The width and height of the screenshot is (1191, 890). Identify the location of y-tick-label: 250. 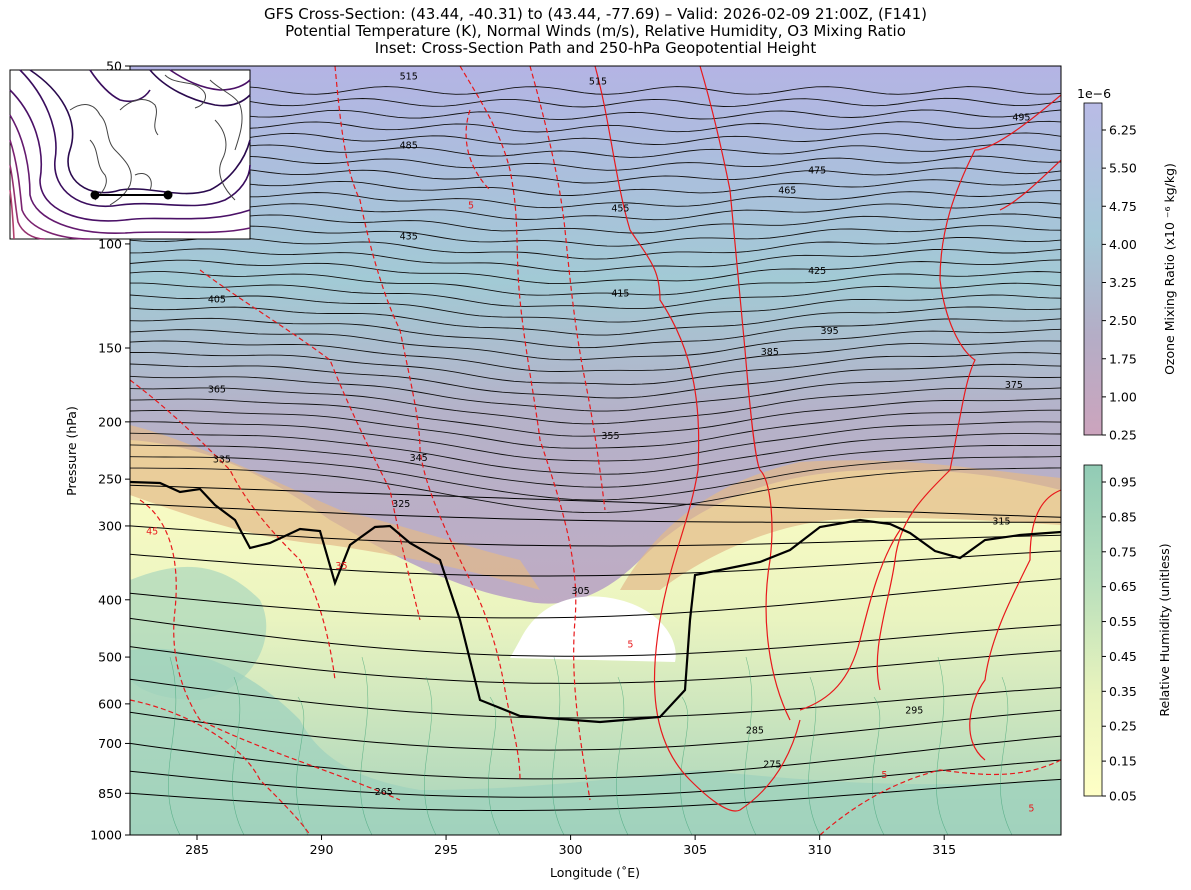
(110, 479).